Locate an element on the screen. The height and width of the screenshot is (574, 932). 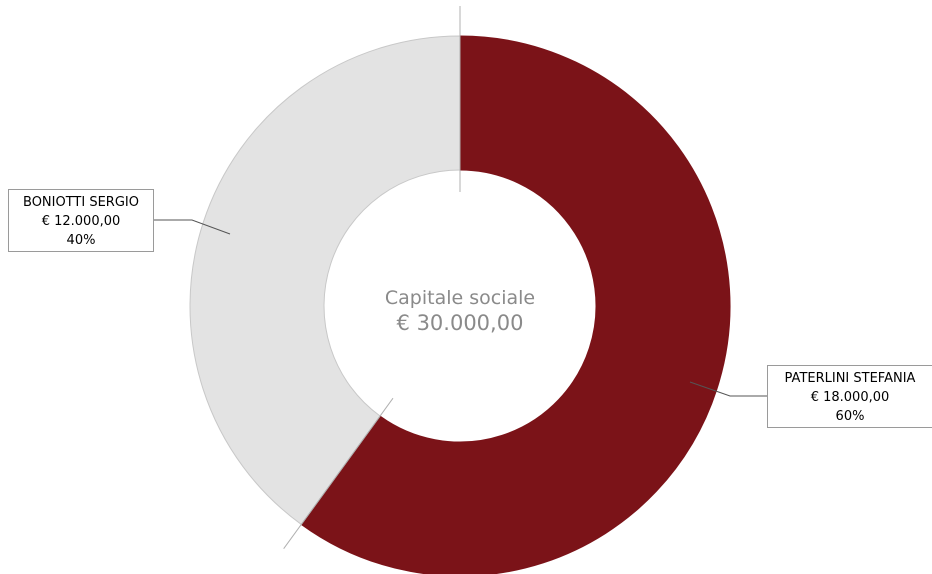
leader-line-boniotti is located at coordinates (192, 227).